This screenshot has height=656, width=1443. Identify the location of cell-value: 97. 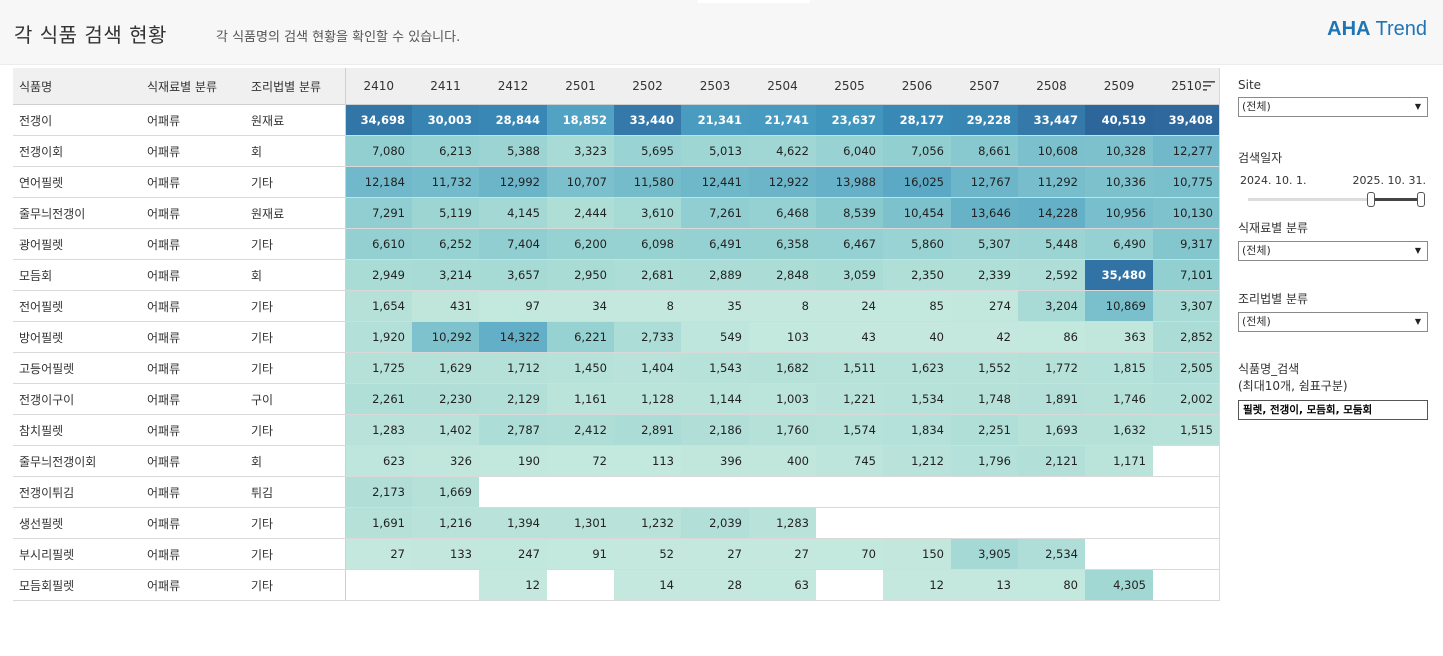
(513, 306).